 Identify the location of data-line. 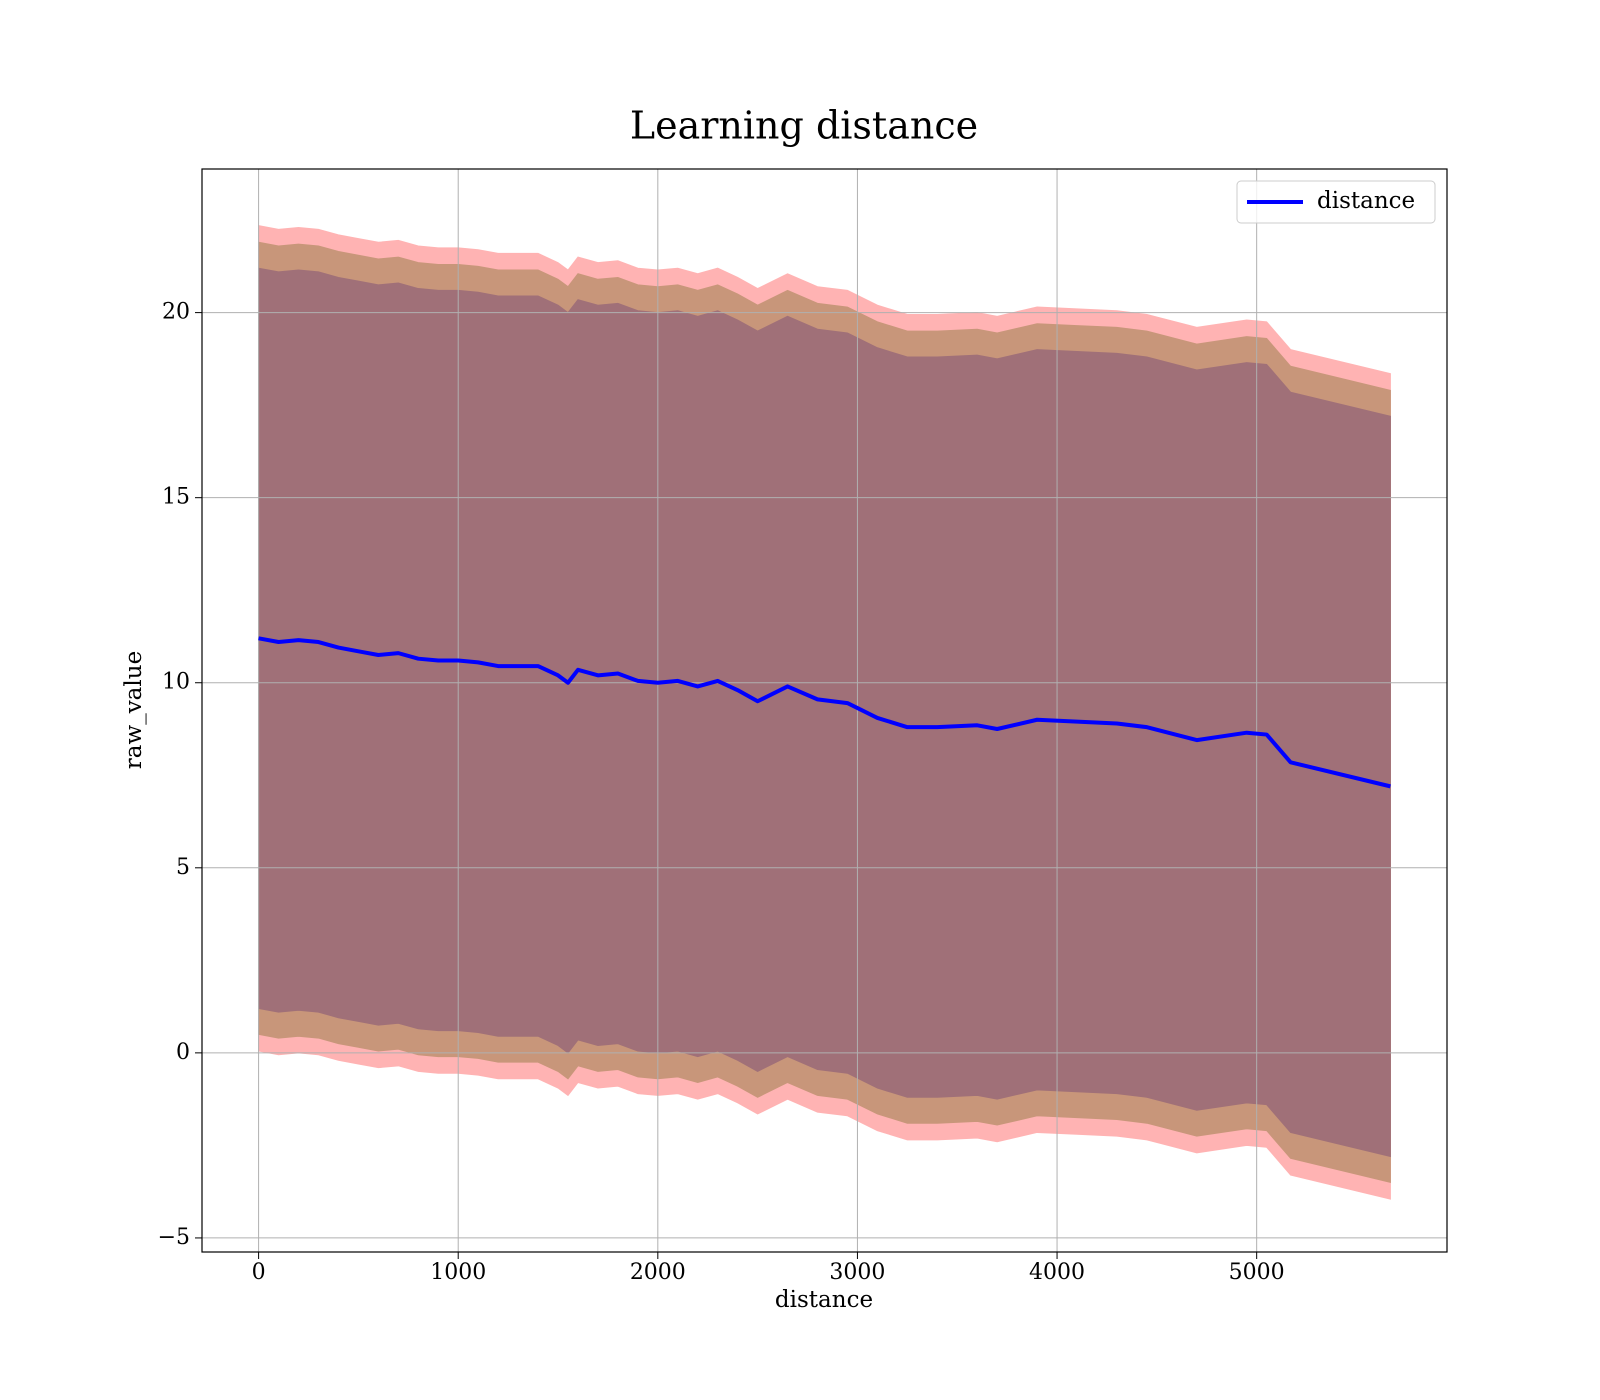
(824, 712).